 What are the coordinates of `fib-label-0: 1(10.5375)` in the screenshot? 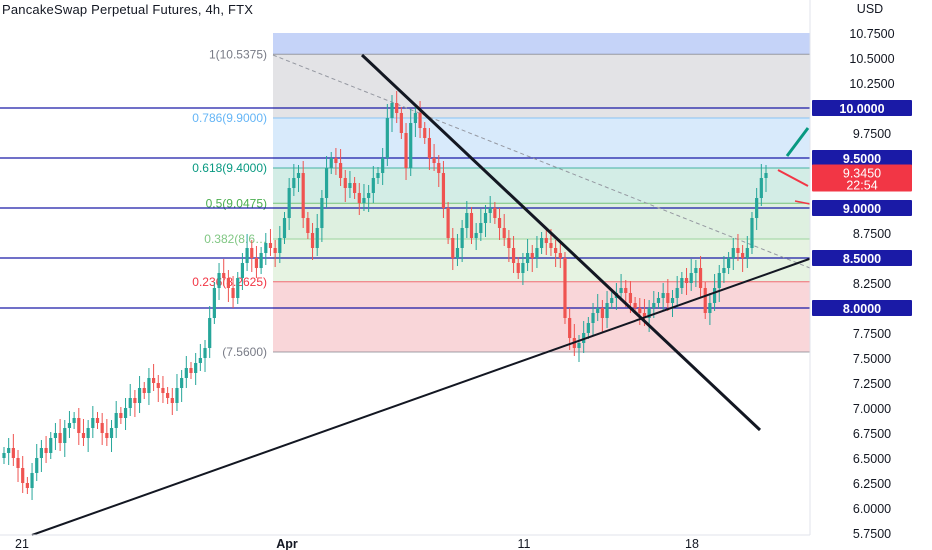 It's located at (238, 54).